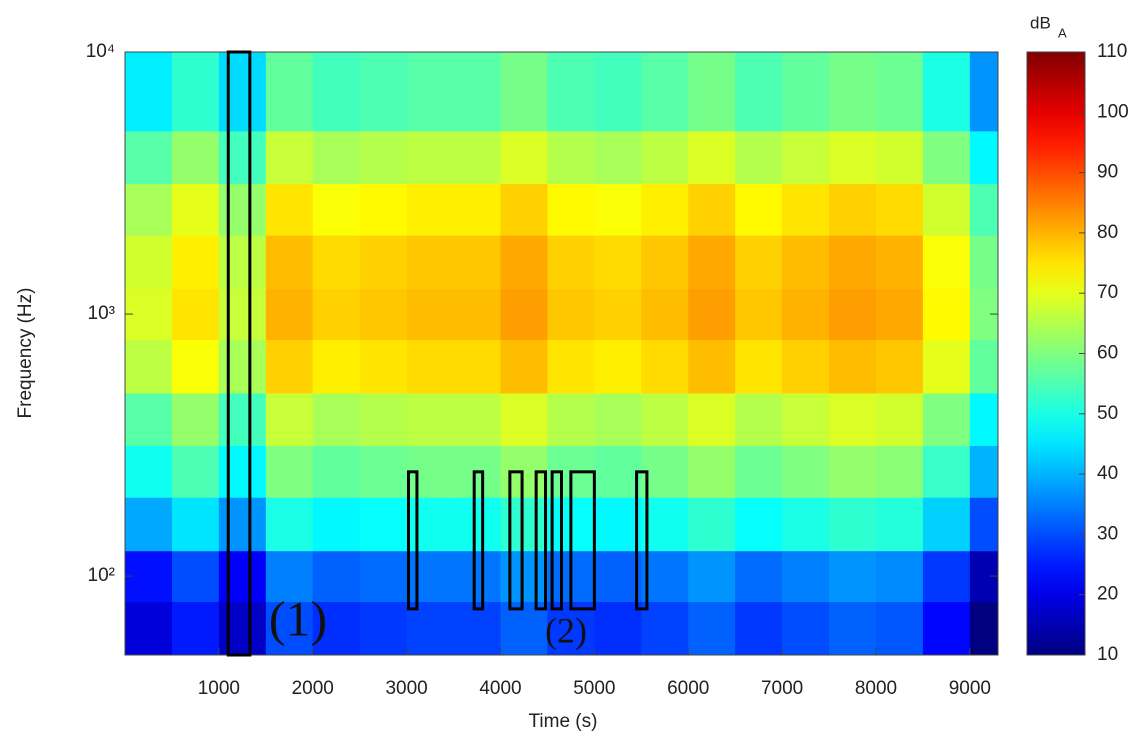 This screenshot has width=1145, height=741. I want to click on x-tick-label: 5000, so click(594, 688).